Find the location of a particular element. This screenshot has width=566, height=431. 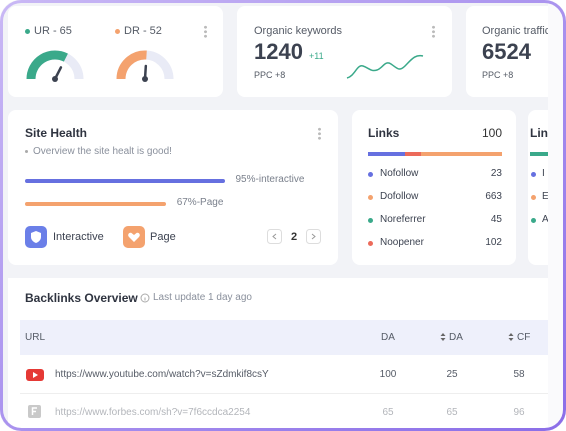

table-header is located at coordinates (284, 337).